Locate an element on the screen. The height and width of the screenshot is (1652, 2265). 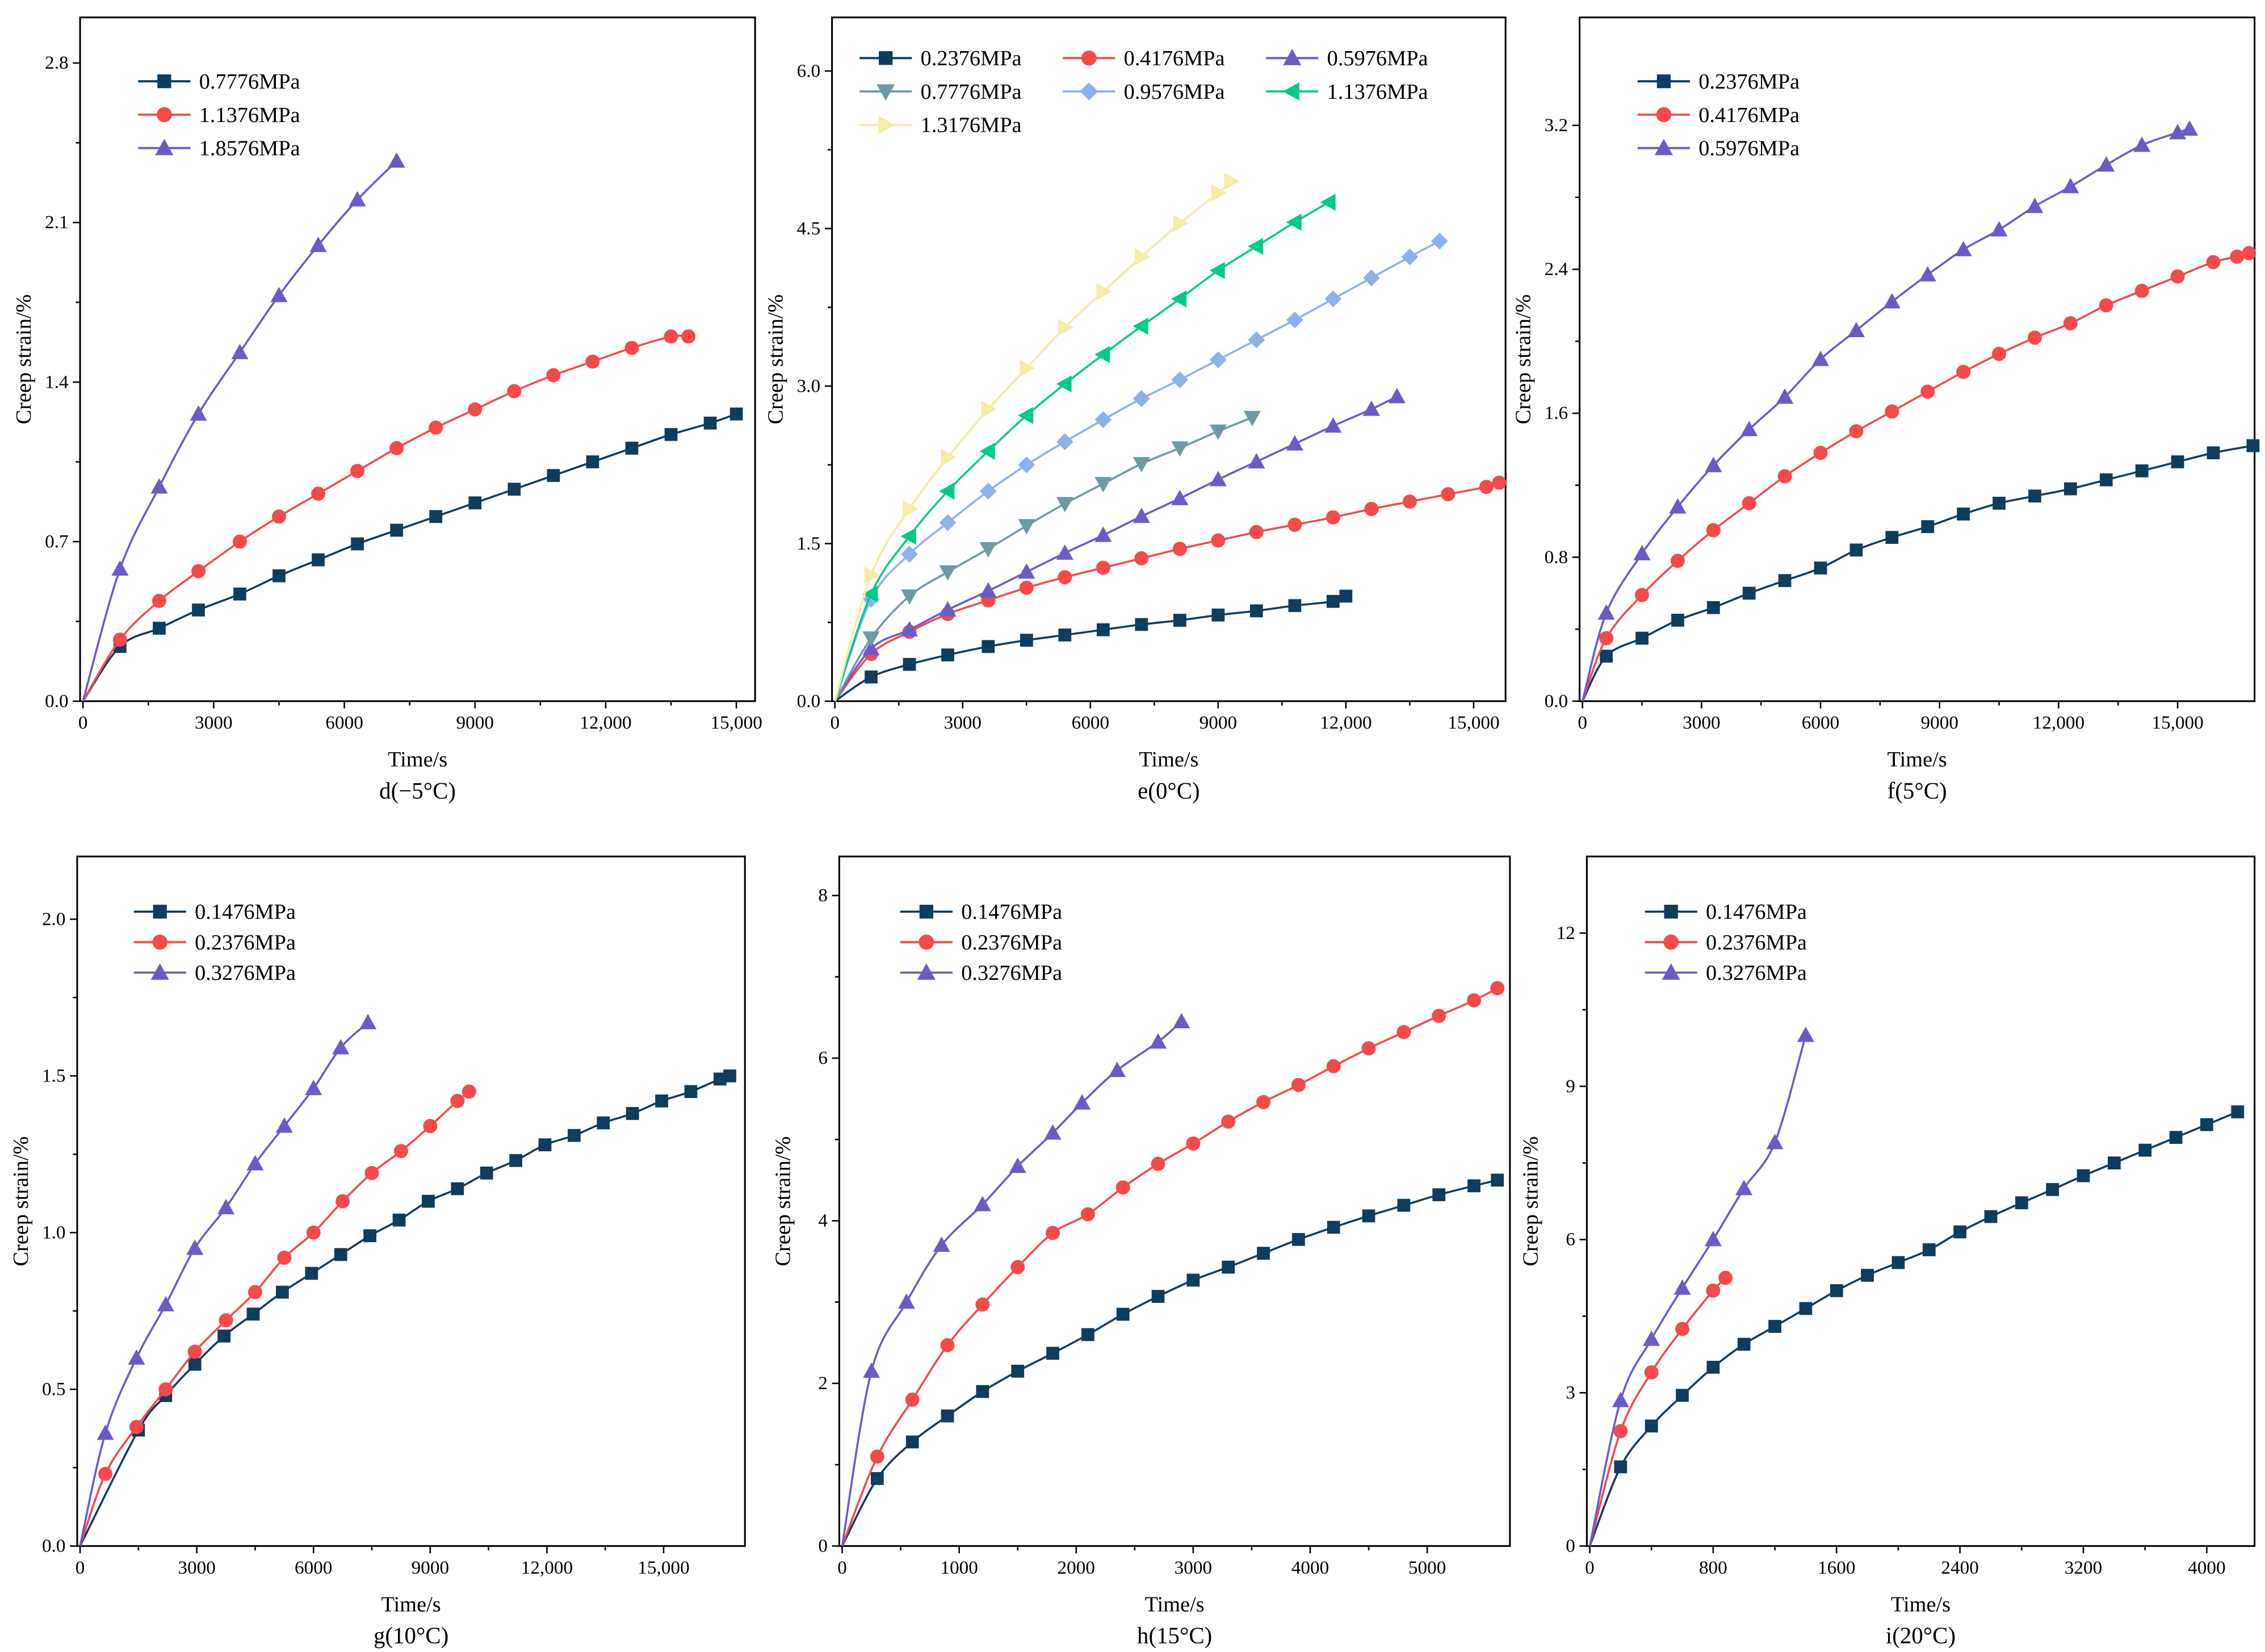
legend-entry: 0.5976MPa is located at coordinates (1718, 149).